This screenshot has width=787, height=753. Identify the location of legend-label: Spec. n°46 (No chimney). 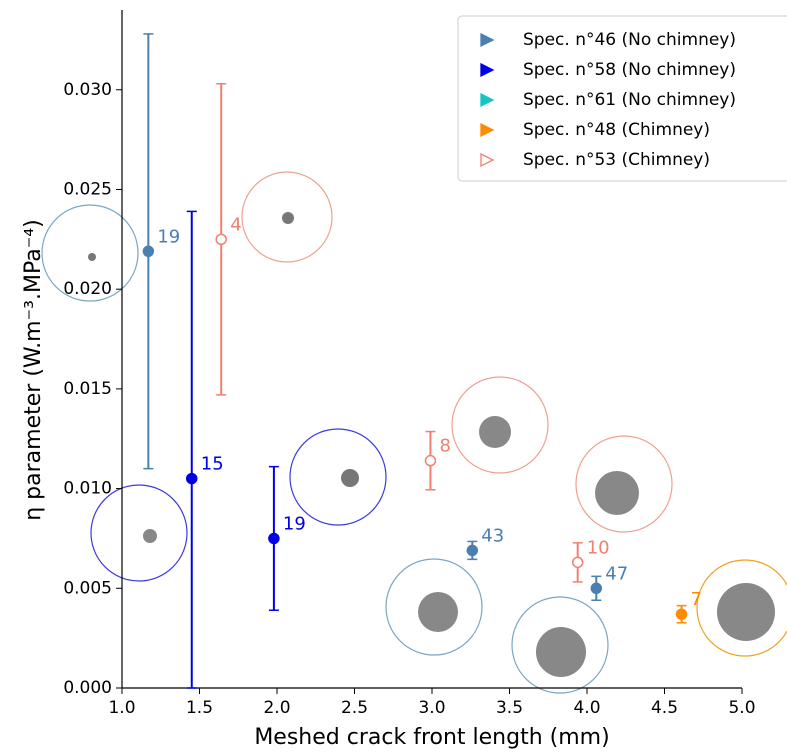
(629, 40).